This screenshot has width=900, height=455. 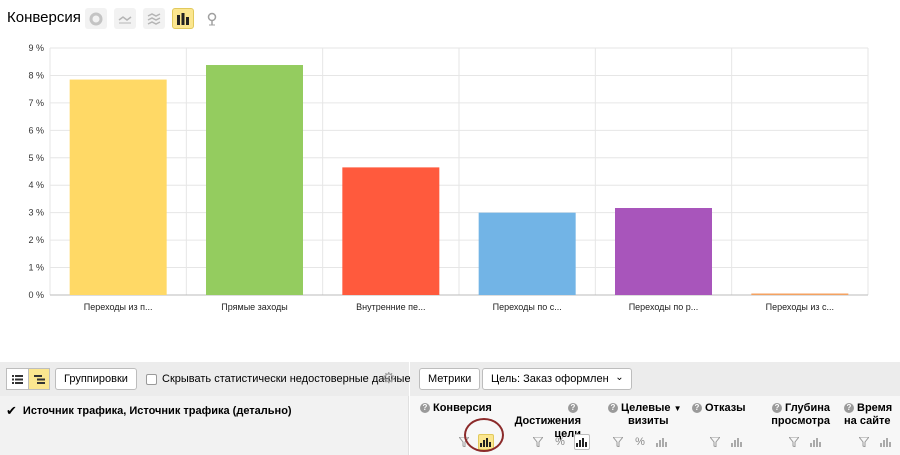 I want to click on tree-icon, so click(x=39, y=379).